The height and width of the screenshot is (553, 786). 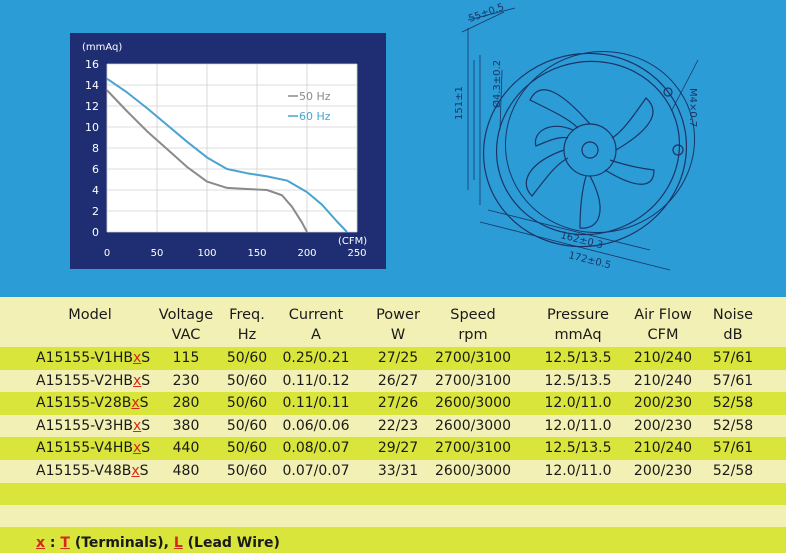 I want to click on power-cell: 26/27, so click(x=398, y=380).